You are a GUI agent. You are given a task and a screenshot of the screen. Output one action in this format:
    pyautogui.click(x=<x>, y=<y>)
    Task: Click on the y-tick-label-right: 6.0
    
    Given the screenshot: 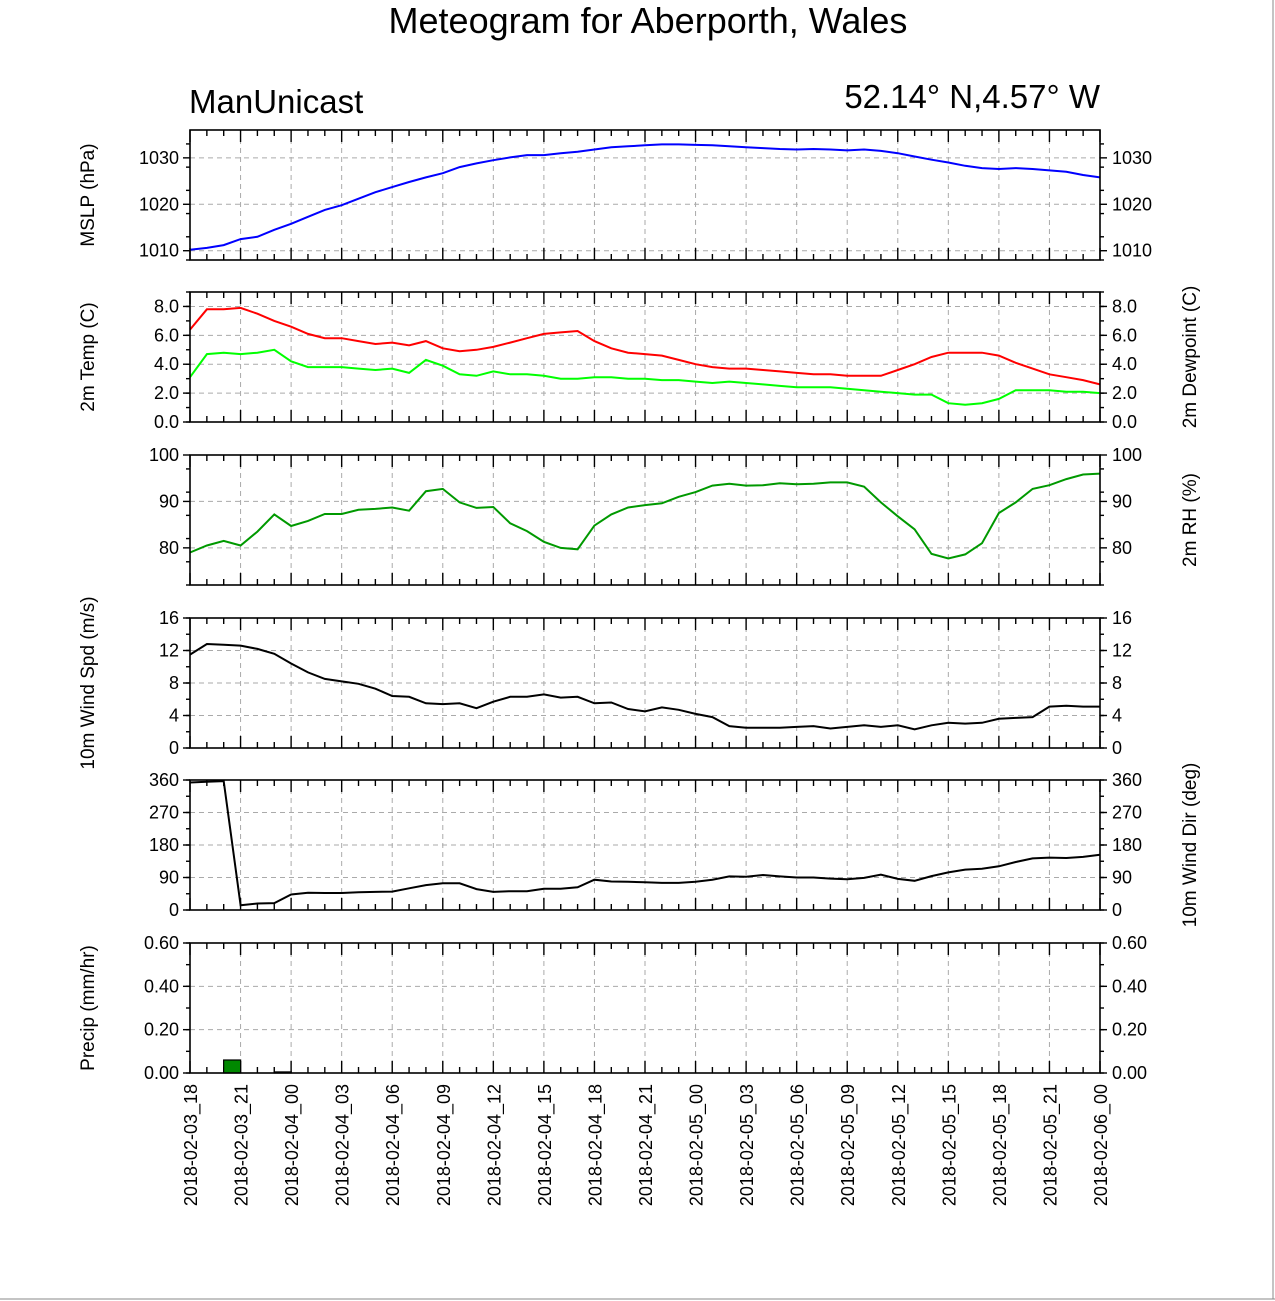 What is the action you would take?
    pyautogui.click(x=1124, y=335)
    